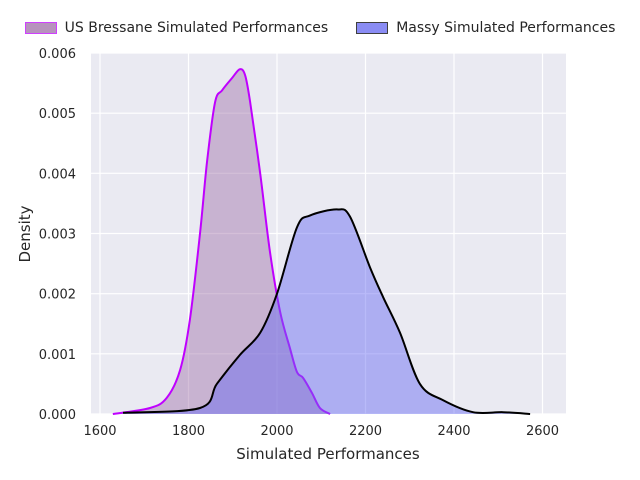  Describe the element at coordinates (196, 28) in the screenshot. I see `legend-label-us-bressane: US Bressane Simulated Performances` at that location.